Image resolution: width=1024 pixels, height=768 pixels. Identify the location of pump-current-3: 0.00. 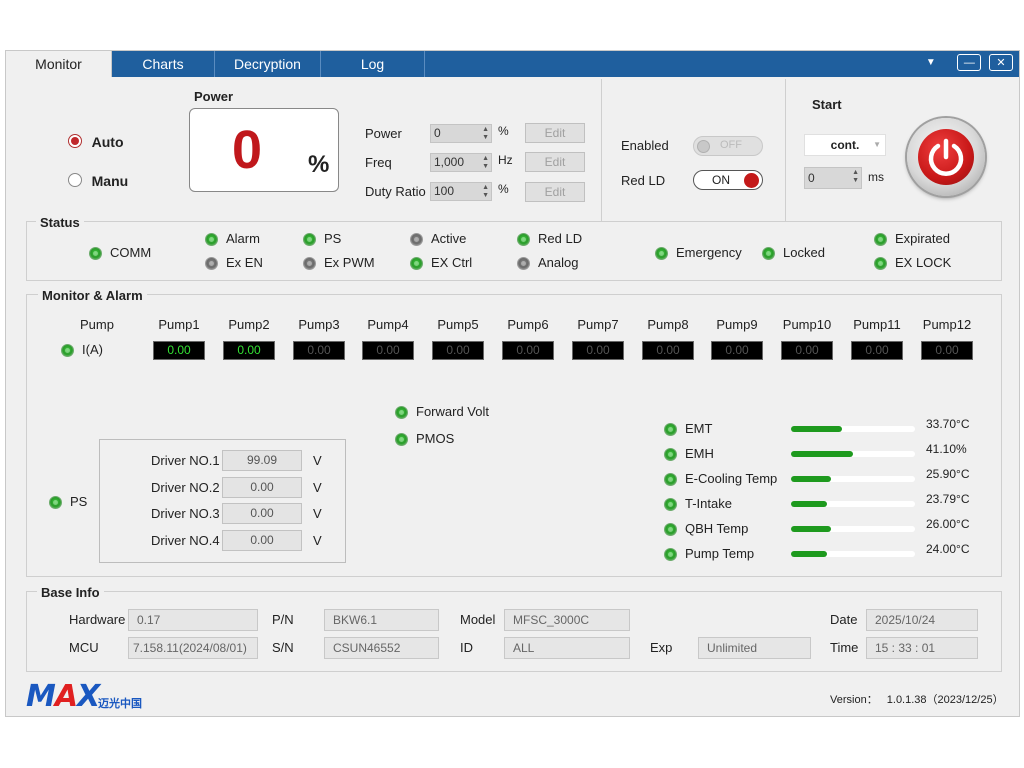
(319, 350).